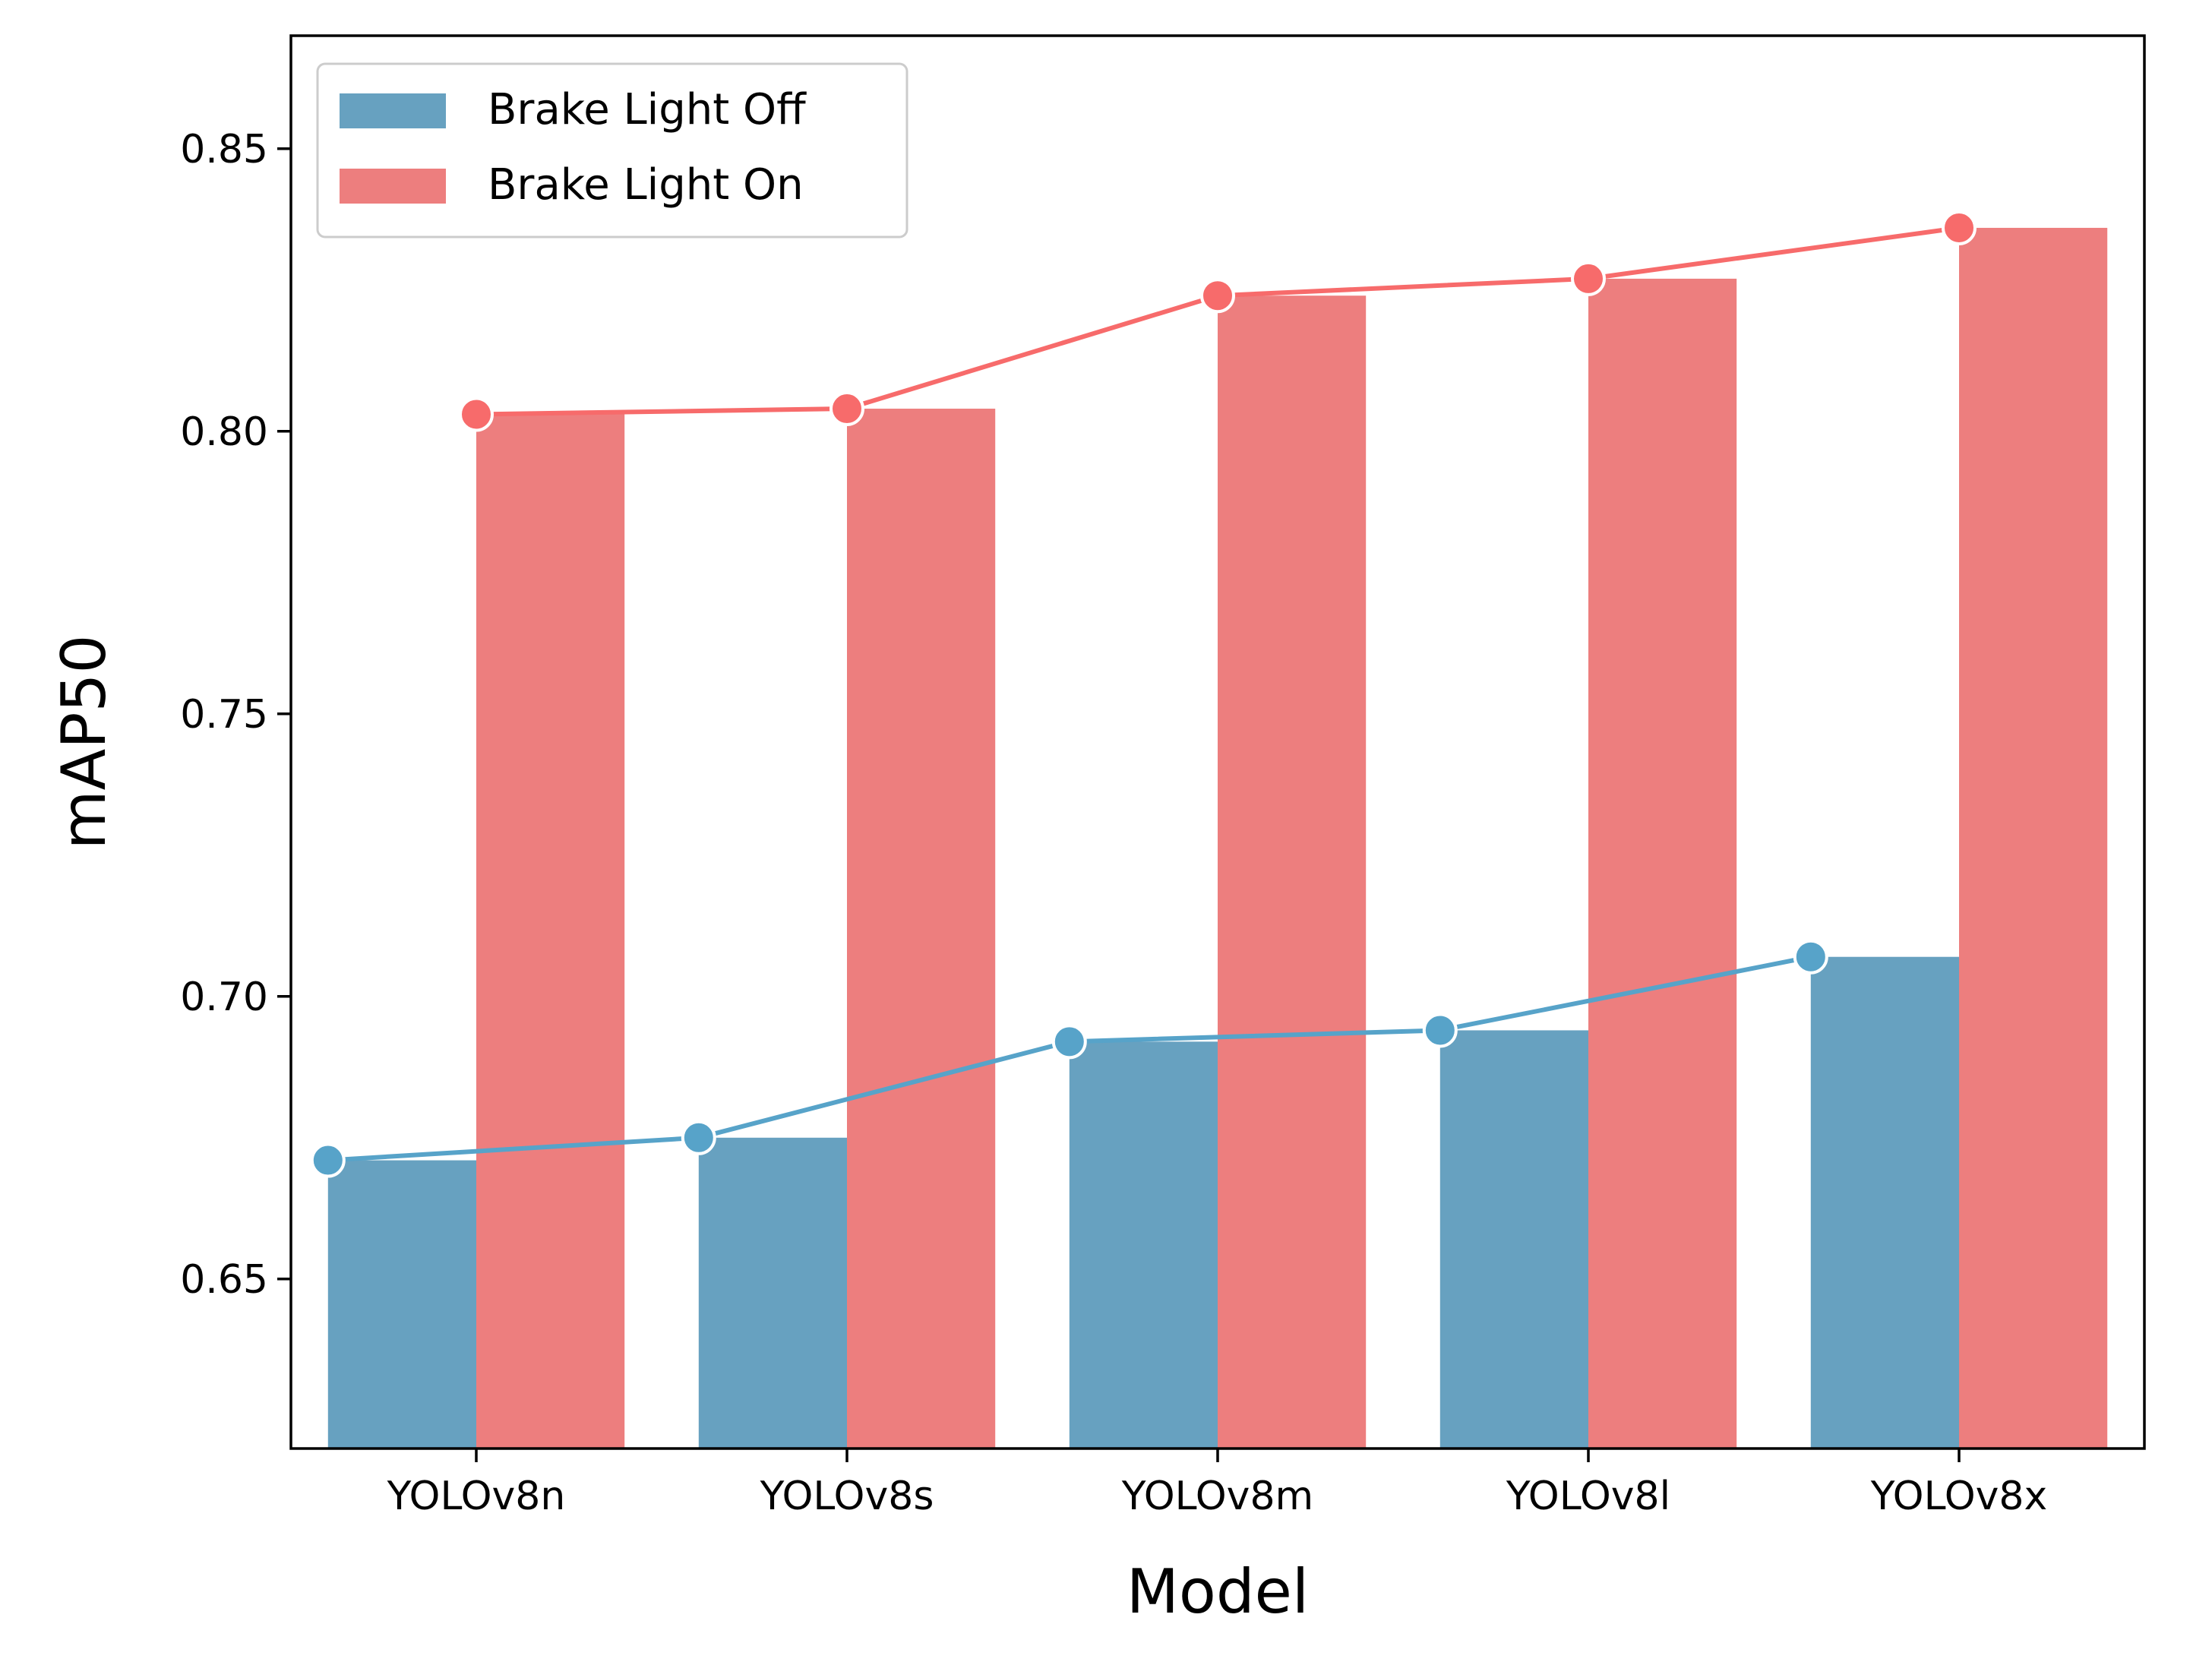 This screenshot has width=2212, height=1665. I want to click on x-tick-label-yolov8x: YOLOv8x, so click(1959, 1496).